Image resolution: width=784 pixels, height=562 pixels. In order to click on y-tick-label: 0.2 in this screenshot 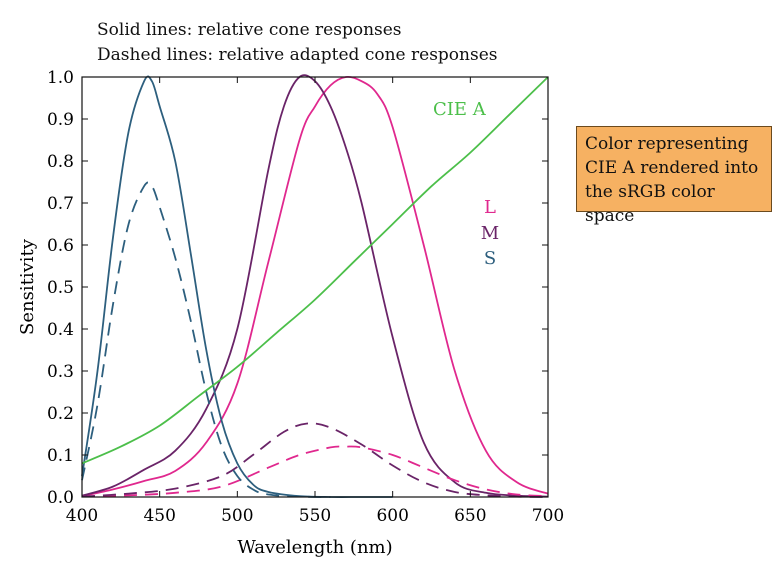, I will do `click(60, 414)`.